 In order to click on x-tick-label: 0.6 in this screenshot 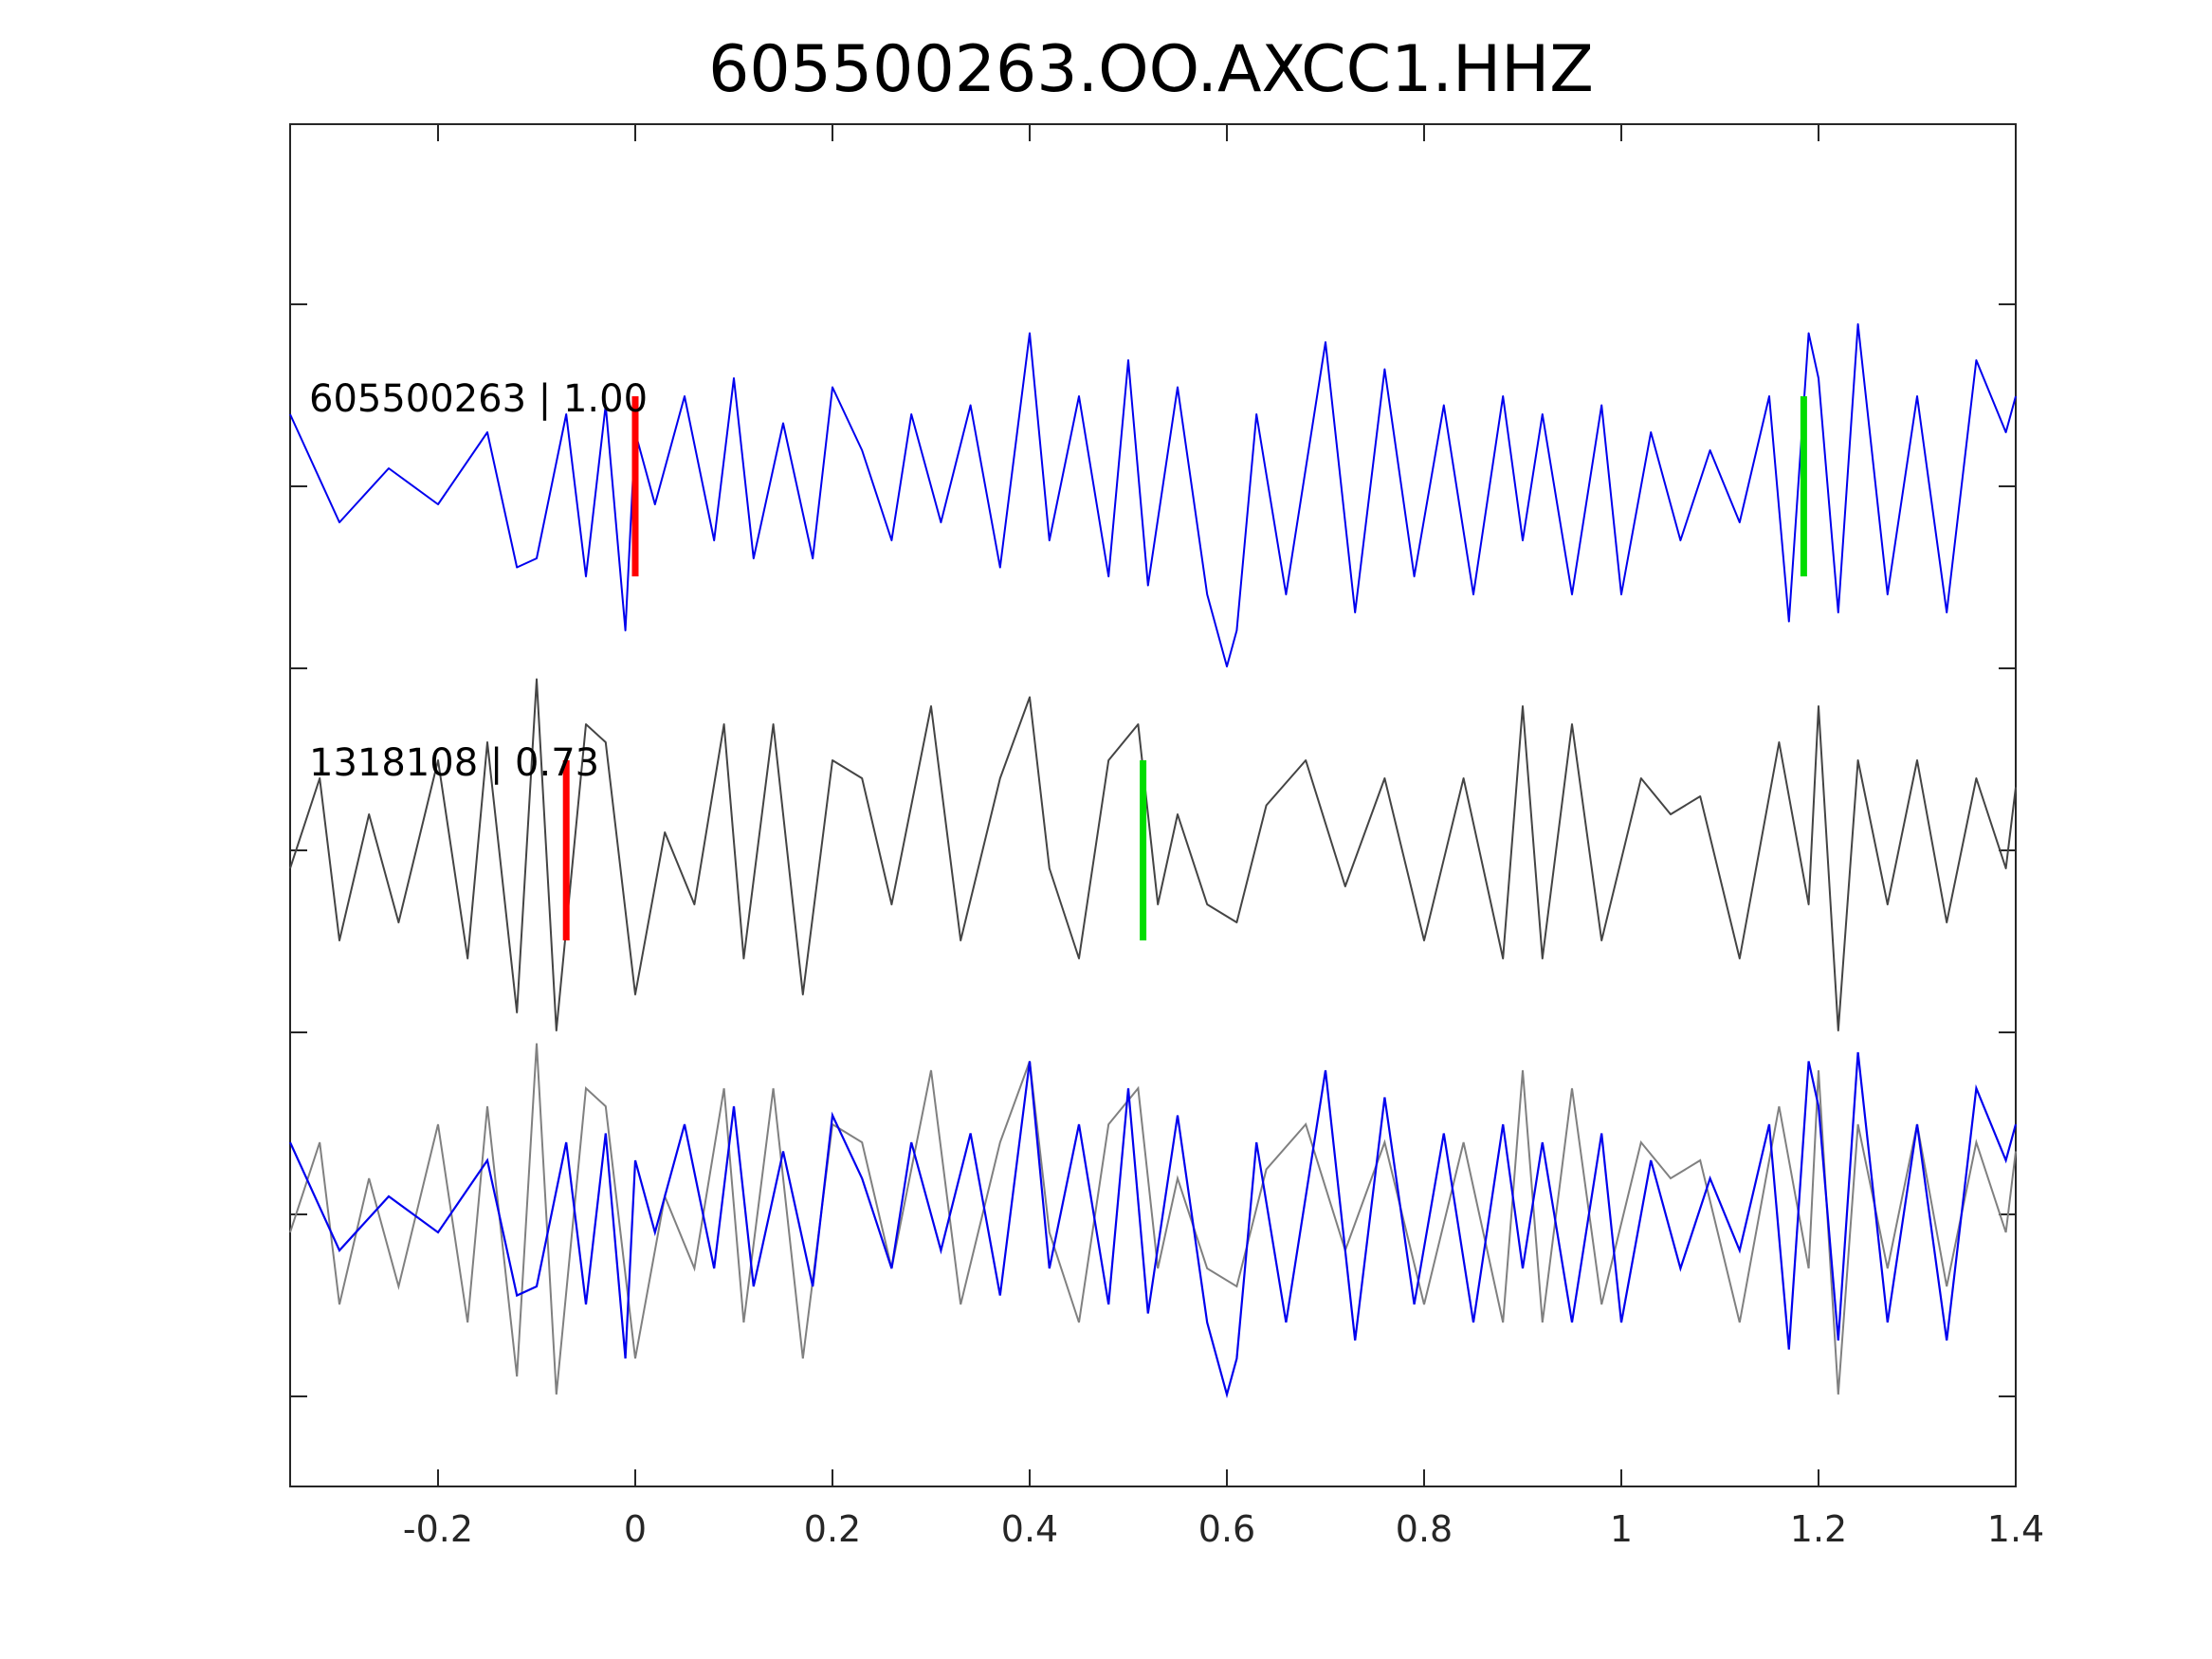, I will do `click(1226, 1529)`.